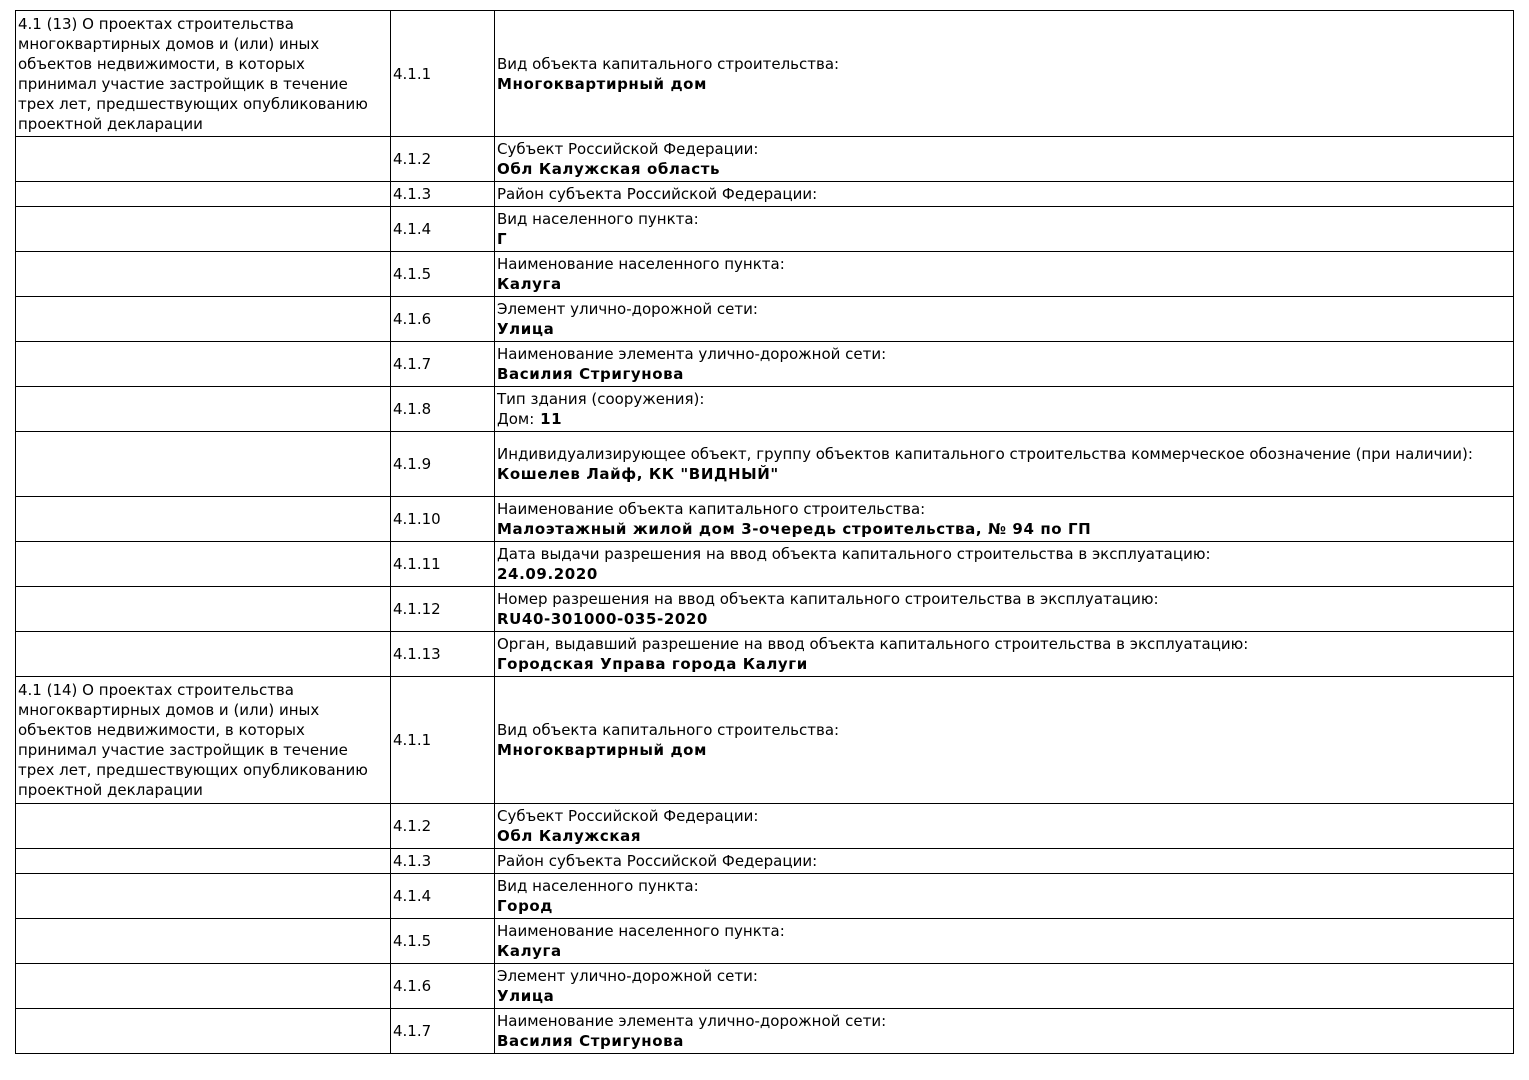  I want to click on item-value: Кошелев Лайф, КК "ВИДНЫЙ", so click(1004, 474).